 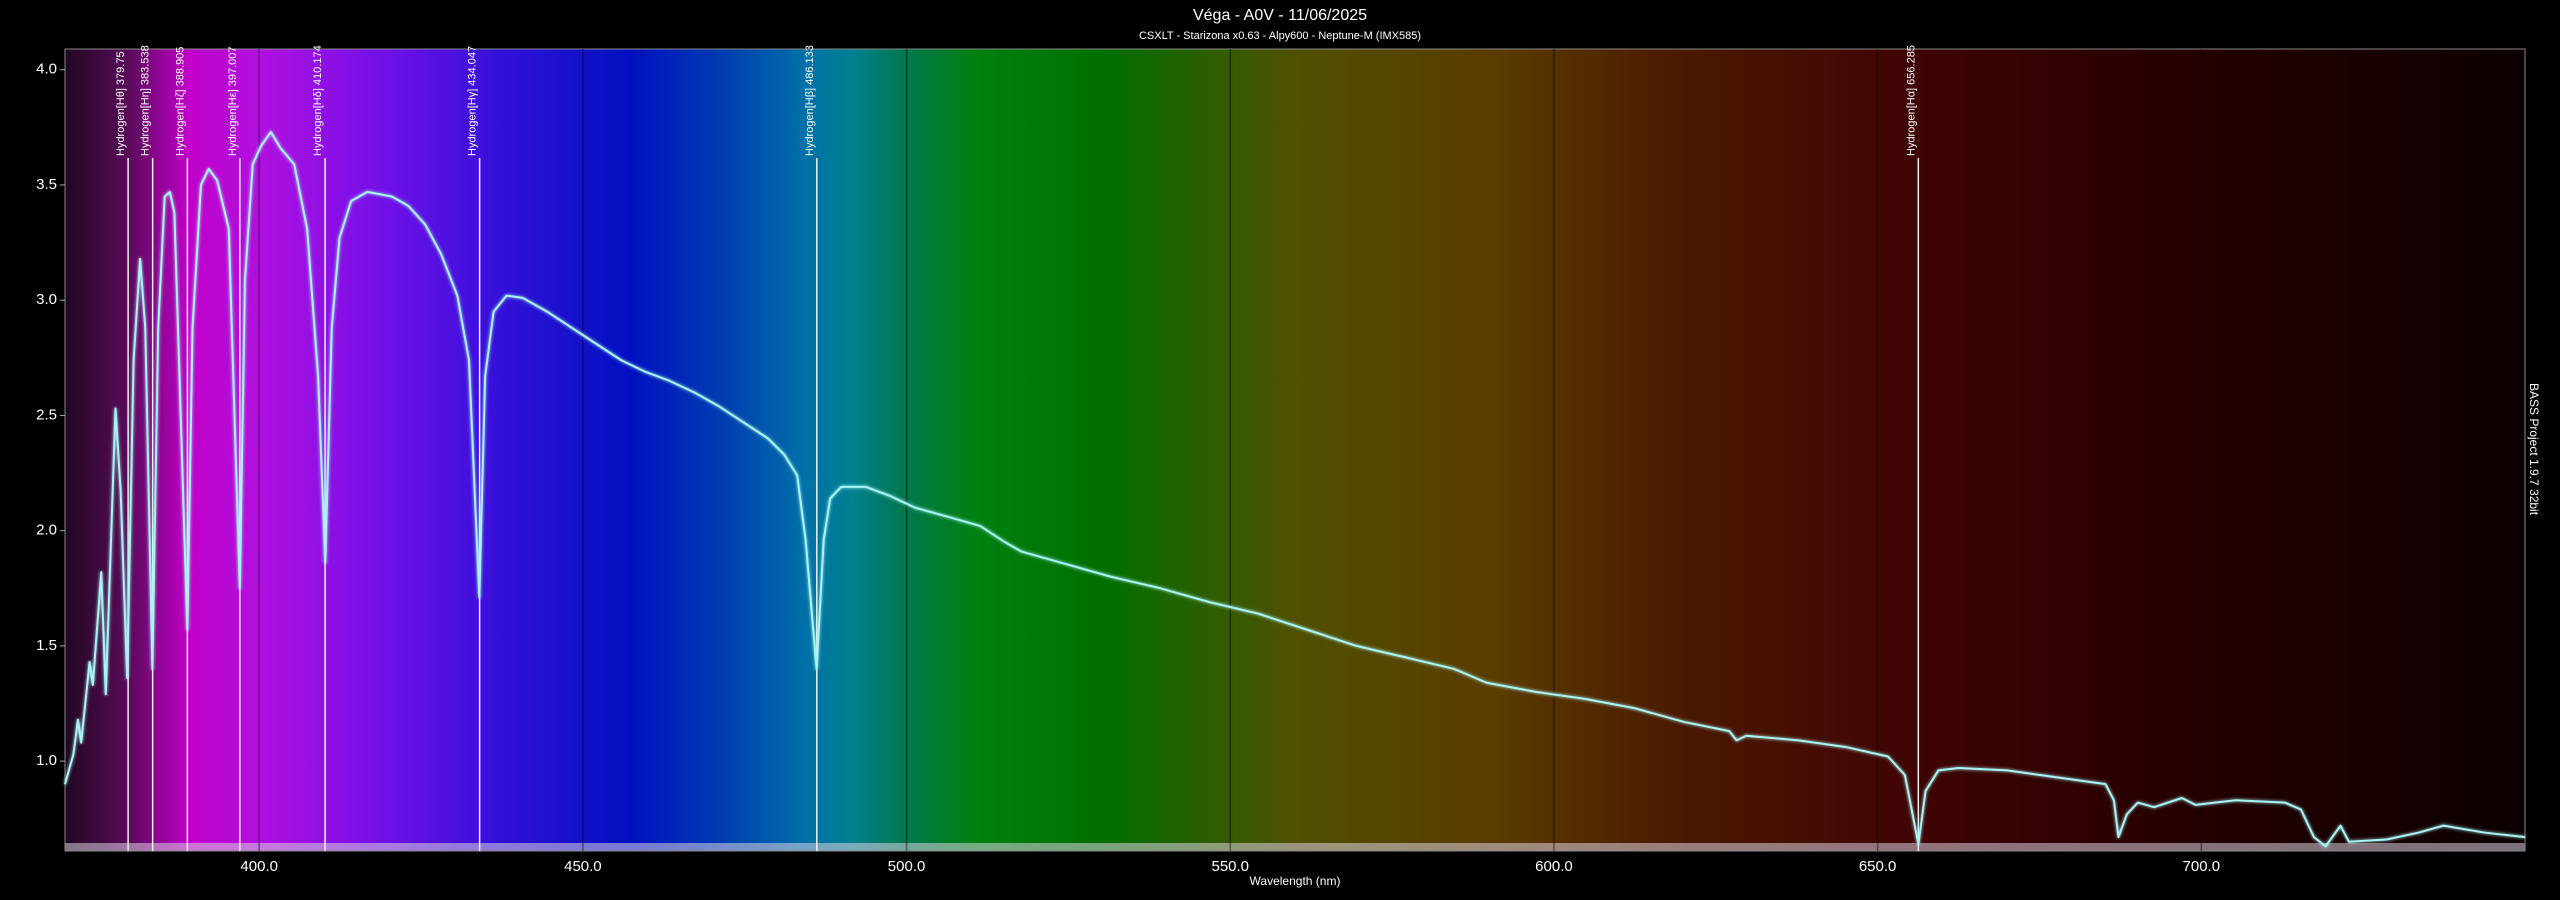 What do you see at coordinates (46, 184) in the screenshot?
I see `y-tick-label: 3.5` at bounding box center [46, 184].